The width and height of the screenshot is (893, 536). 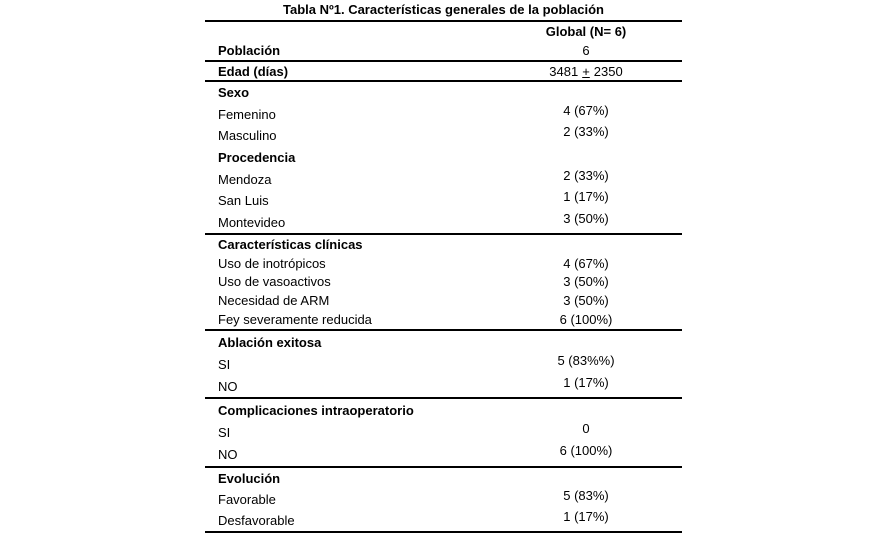 What do you see at coordinates (443, 31) in the screenshot?
I see `column-header-row: Global (N= 6)` at bounding box center [443, 31].